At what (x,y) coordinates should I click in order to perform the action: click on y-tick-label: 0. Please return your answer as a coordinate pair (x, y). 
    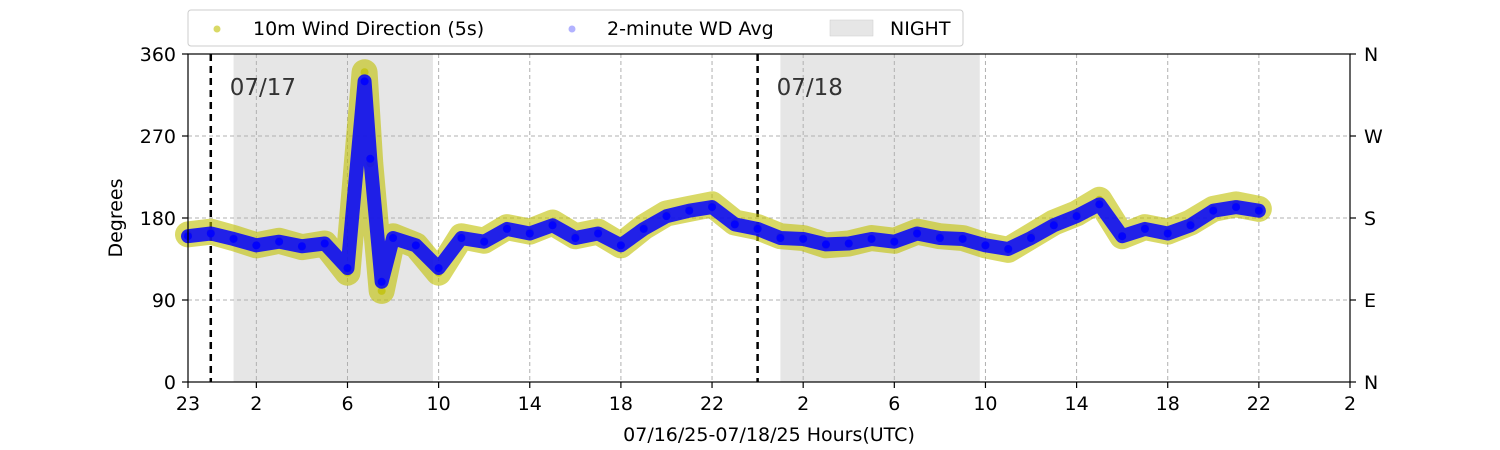
    Looking at the image, I should click on (170, 383).